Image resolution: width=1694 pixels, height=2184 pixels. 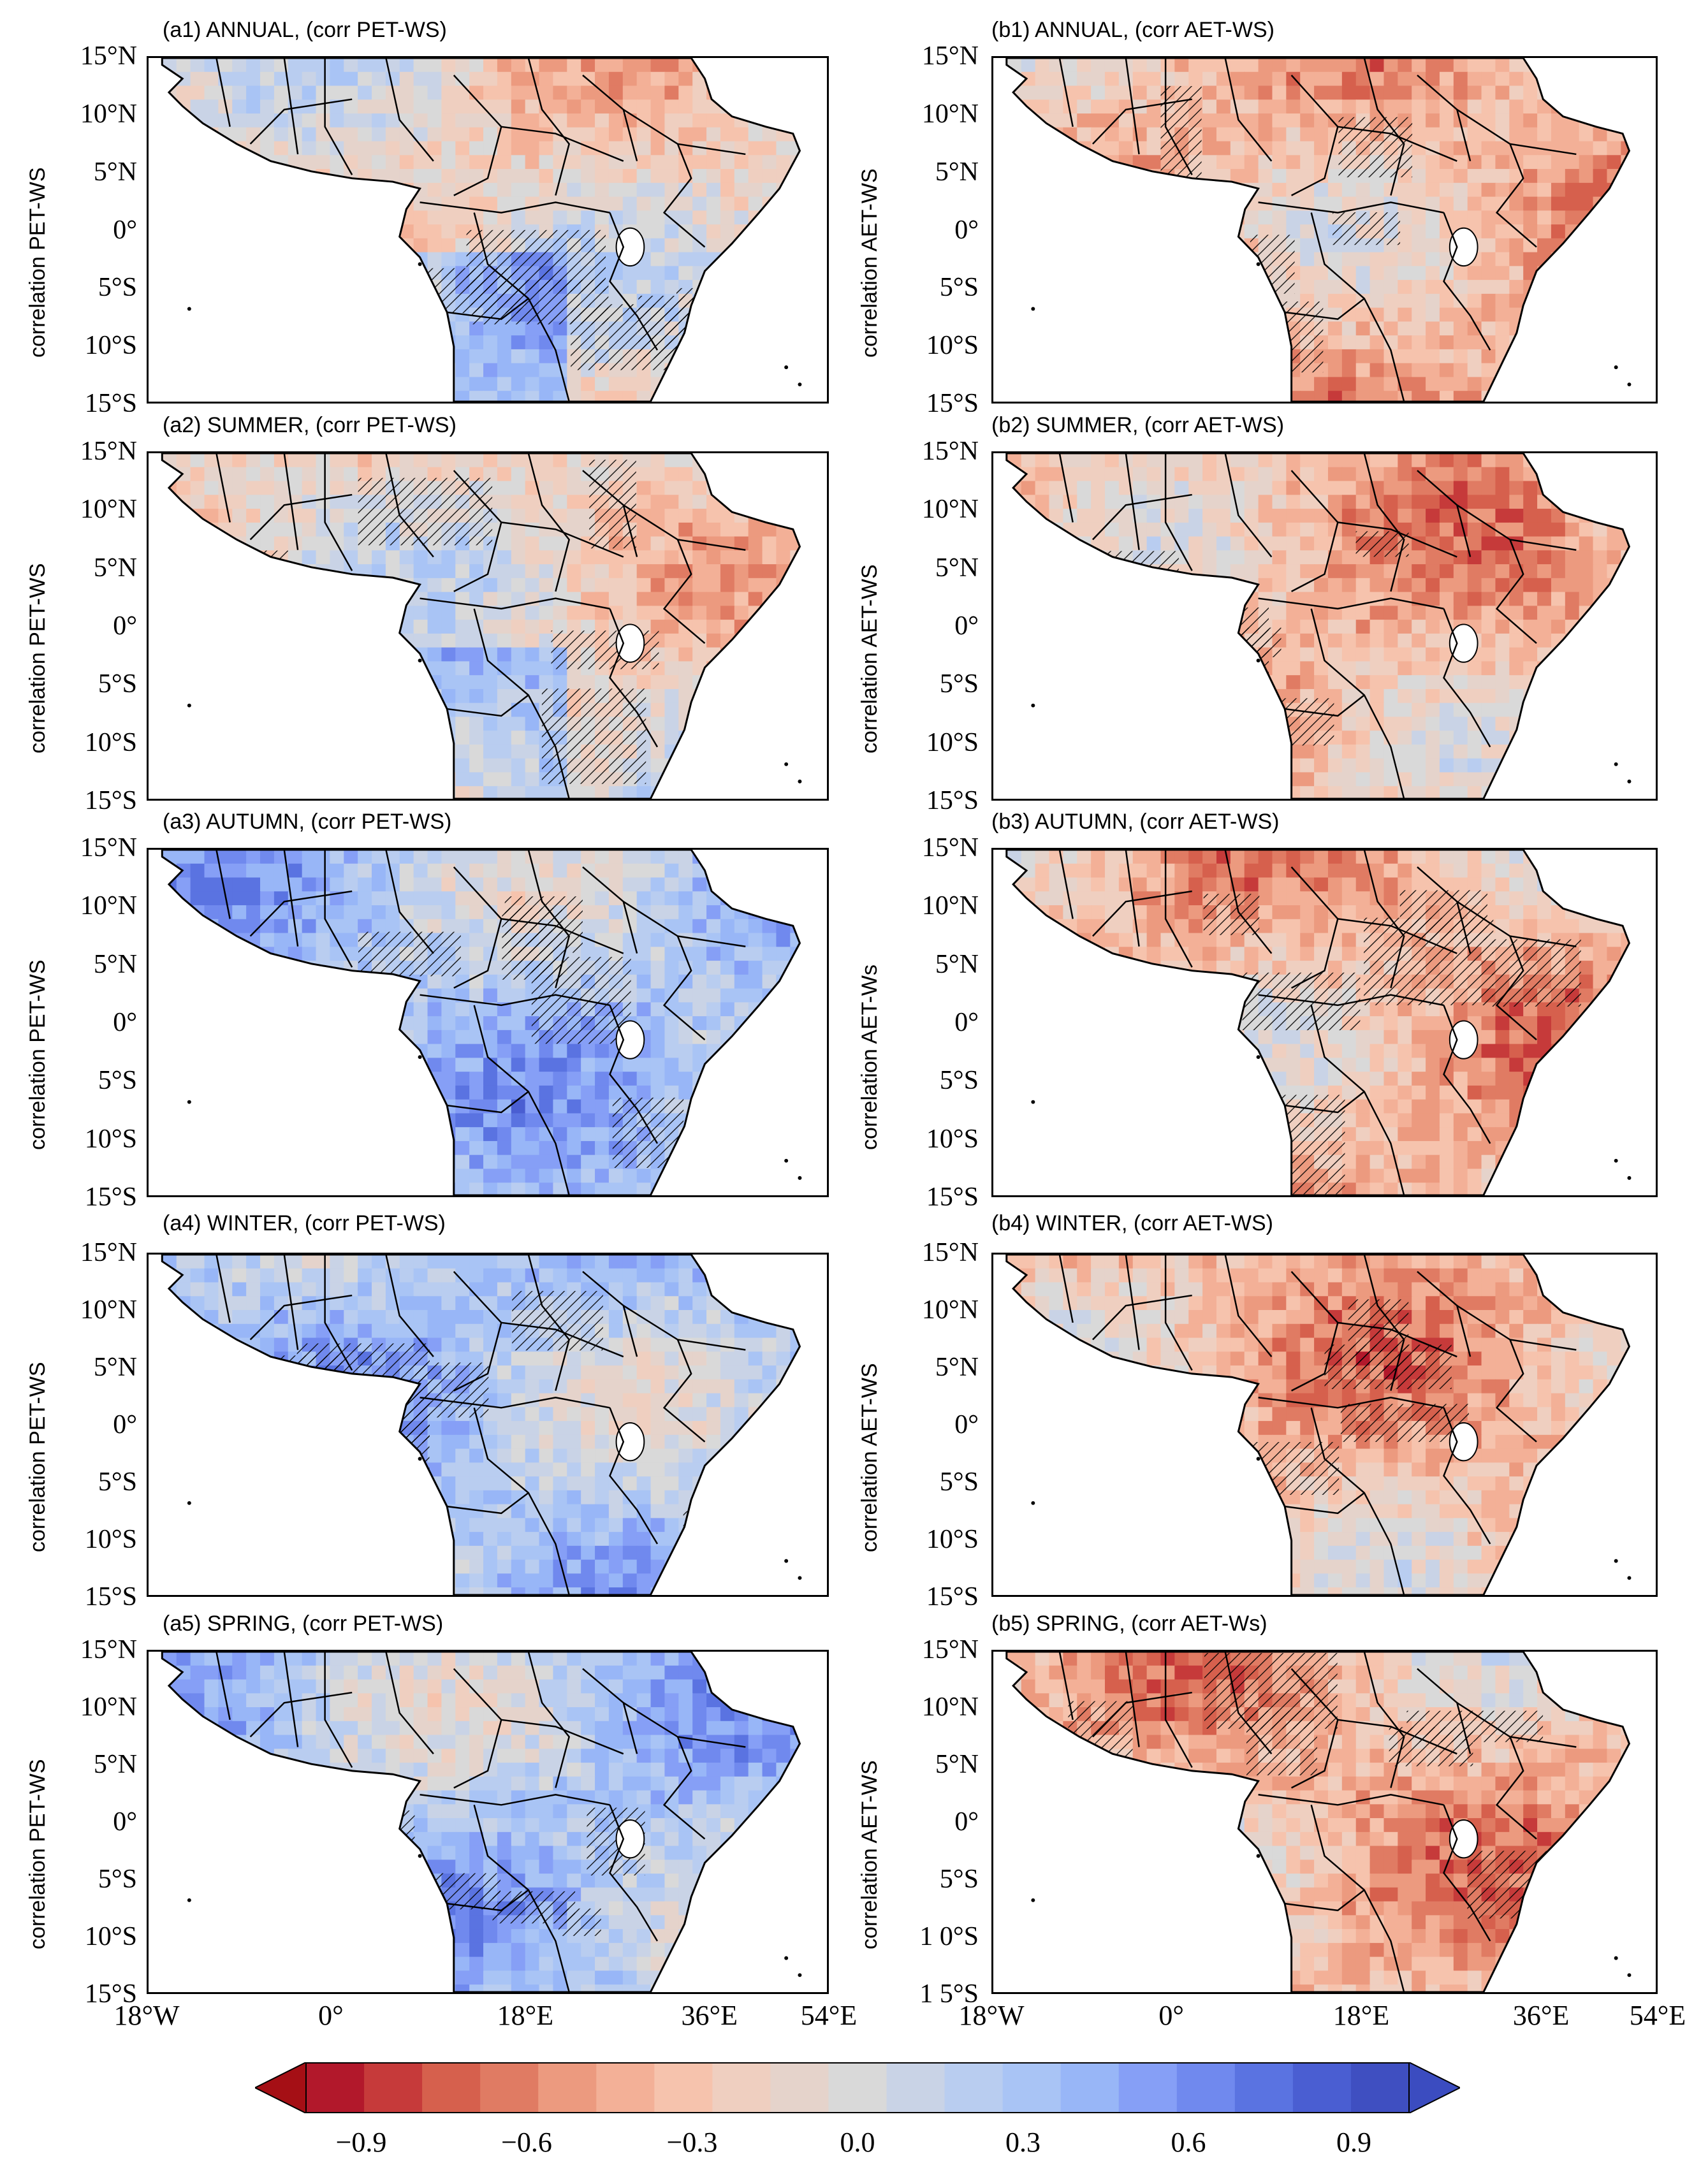 I want to click on colorbar-tick-label: 0.3, so click(x=1022, y=2142).